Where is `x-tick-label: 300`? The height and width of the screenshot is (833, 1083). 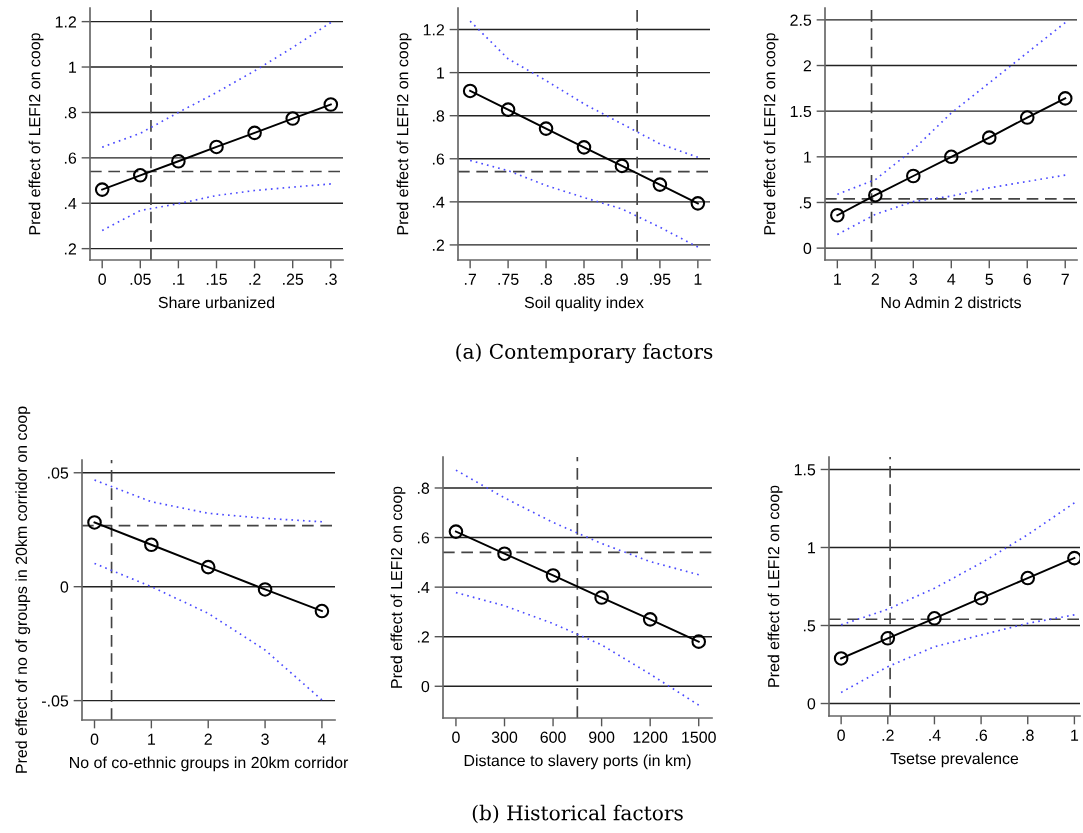 x-tick-label: 300 is located at coordinates (504, 737).